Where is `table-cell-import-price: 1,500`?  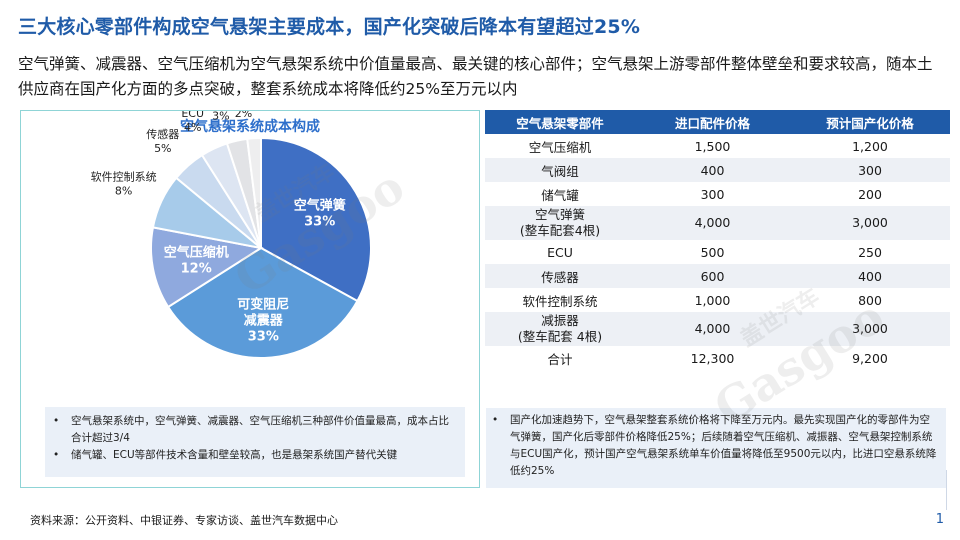 table-cell-import-price: 1,500 is located at coordinates (712, 146).